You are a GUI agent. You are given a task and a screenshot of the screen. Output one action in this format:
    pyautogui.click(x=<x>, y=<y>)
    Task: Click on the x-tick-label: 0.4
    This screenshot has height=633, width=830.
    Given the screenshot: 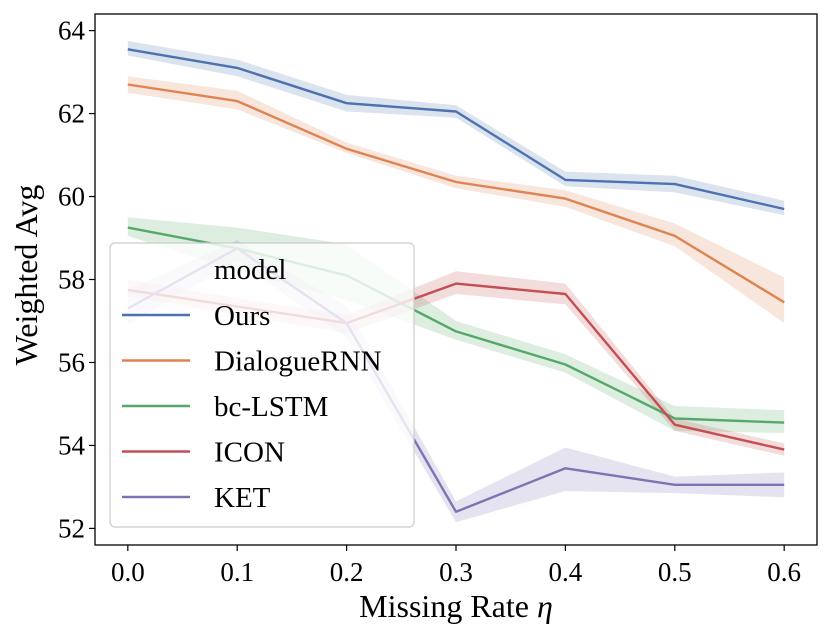 What is the action you would take?
    pyautogui.click(x=566, y=572)
    